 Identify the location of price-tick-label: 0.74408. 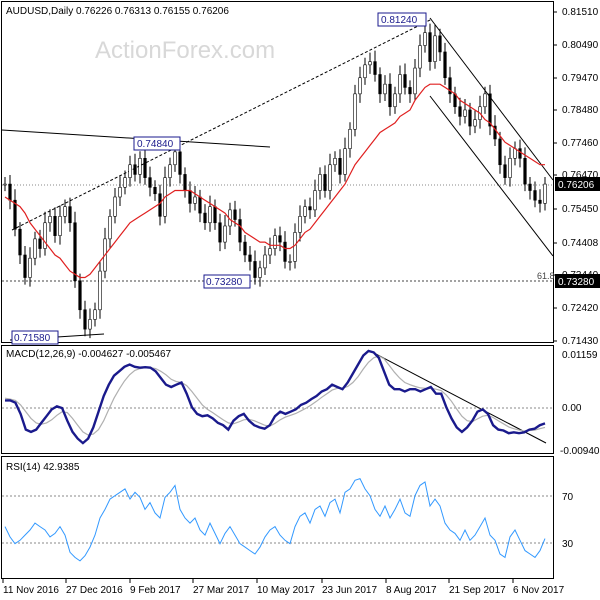
(580, 243).